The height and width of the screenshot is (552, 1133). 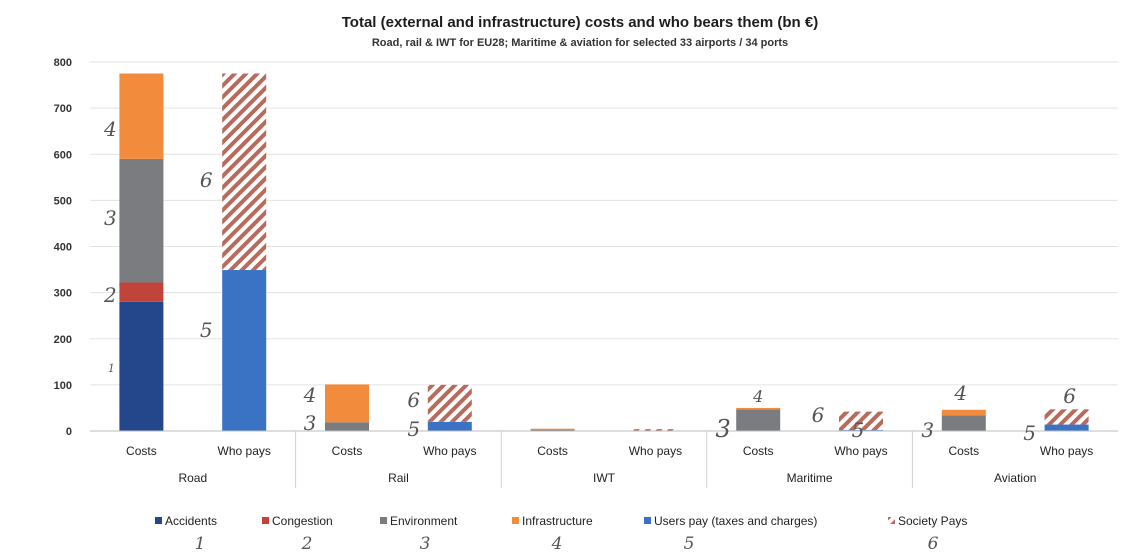 What do you see at coordinates (200, 543) in the screenshot?
I see `legend-number-annotation: 1` at bounding box center [200, 543].